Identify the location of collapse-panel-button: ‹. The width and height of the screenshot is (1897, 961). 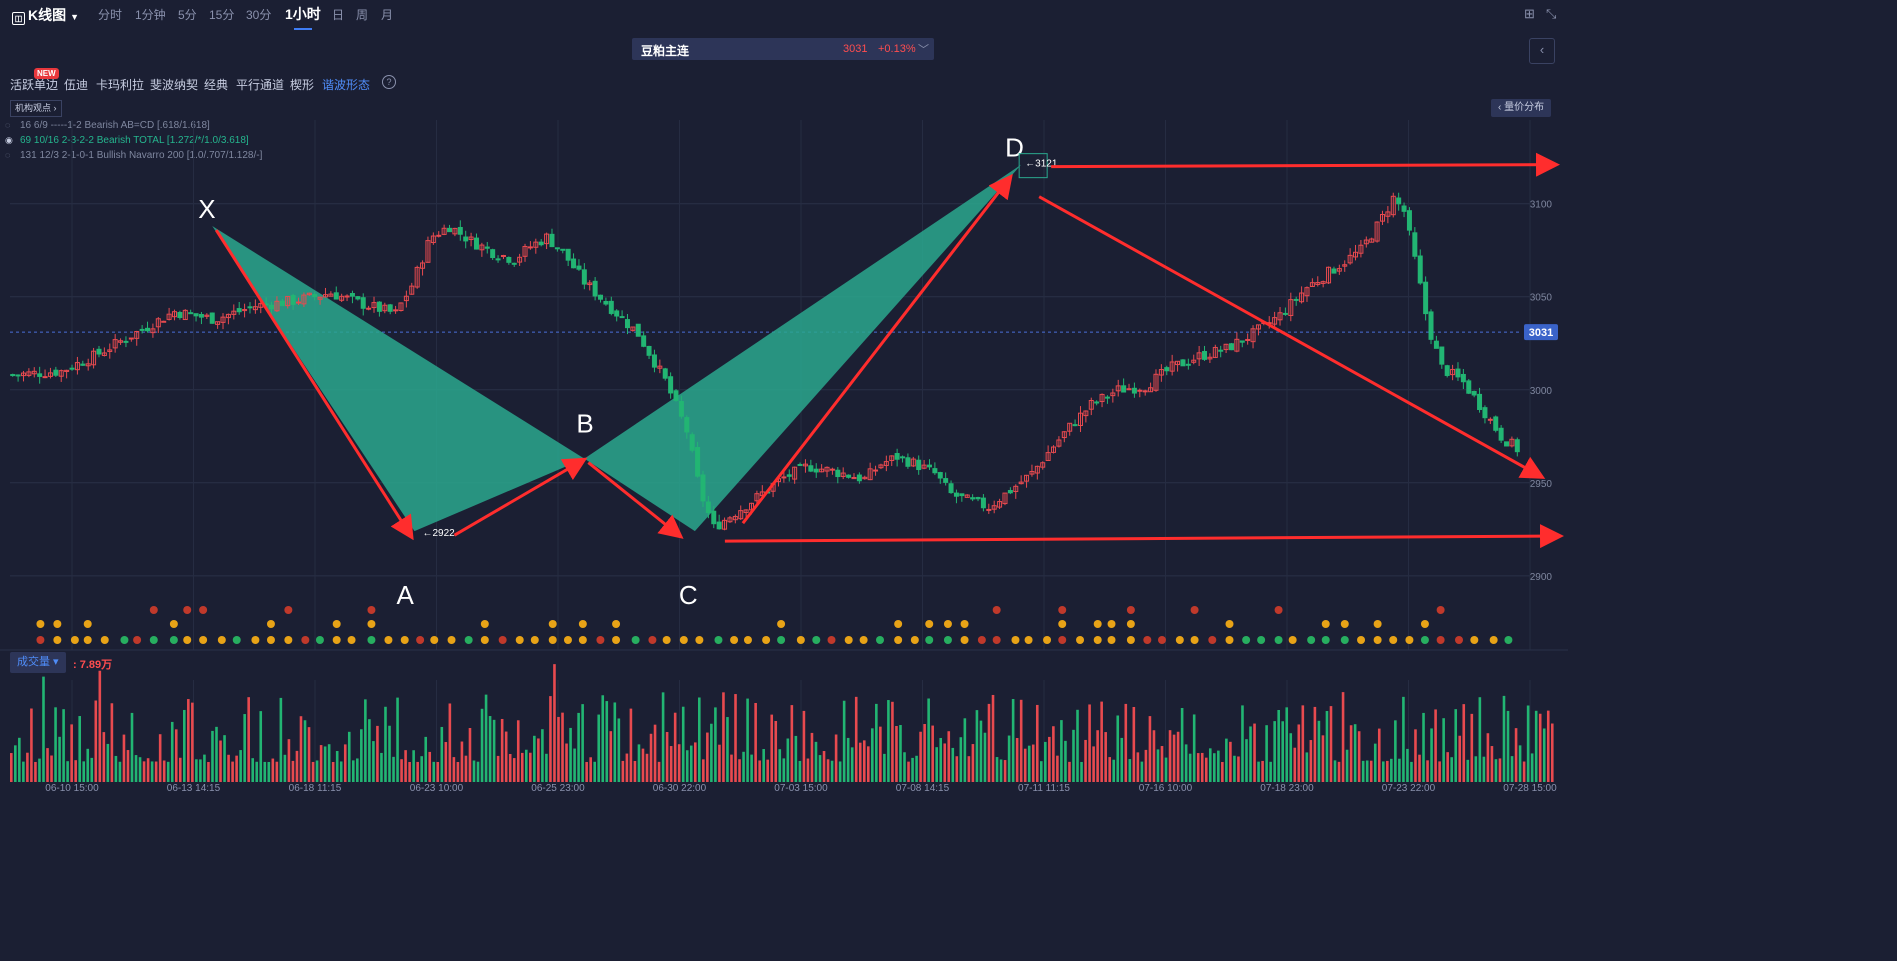
(1542, 51).